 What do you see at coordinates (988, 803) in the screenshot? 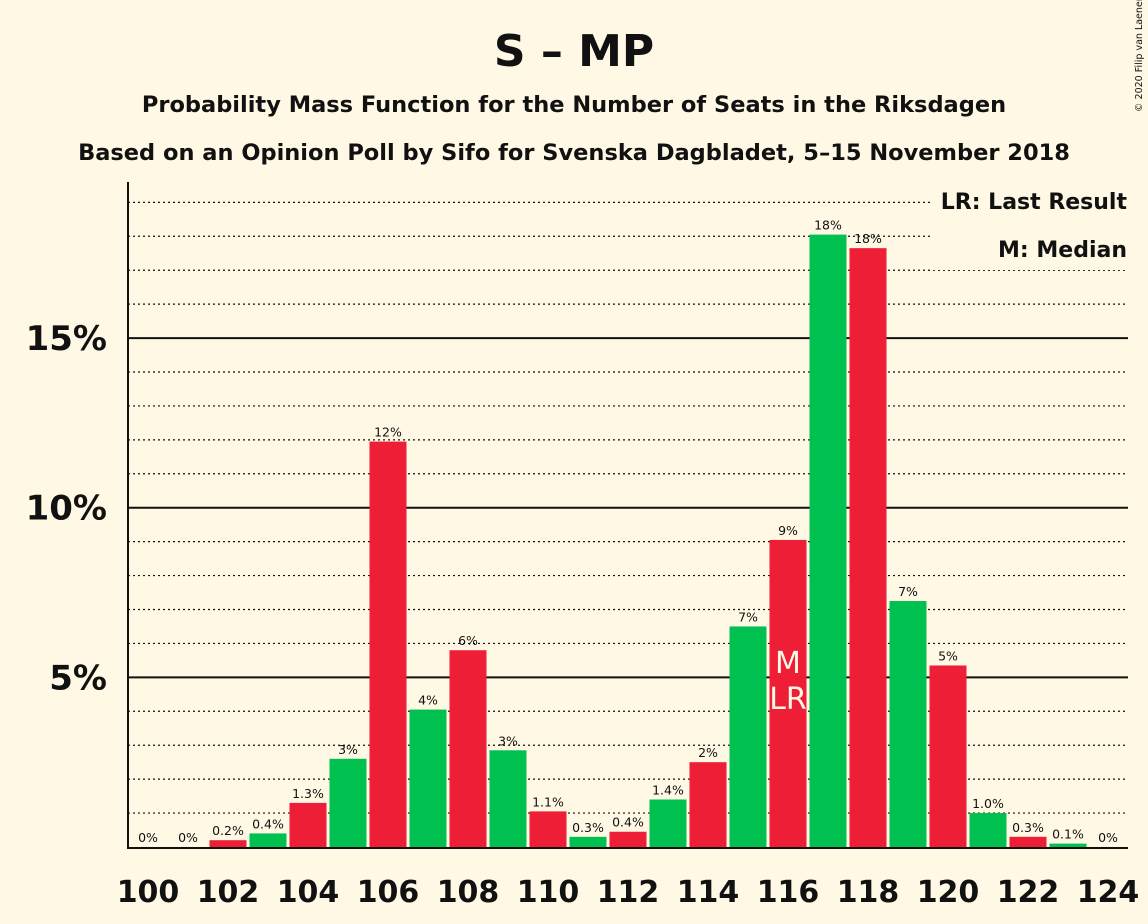
I see `bar-label-seat-121: 1.0%` at bounding box center [988, 803].